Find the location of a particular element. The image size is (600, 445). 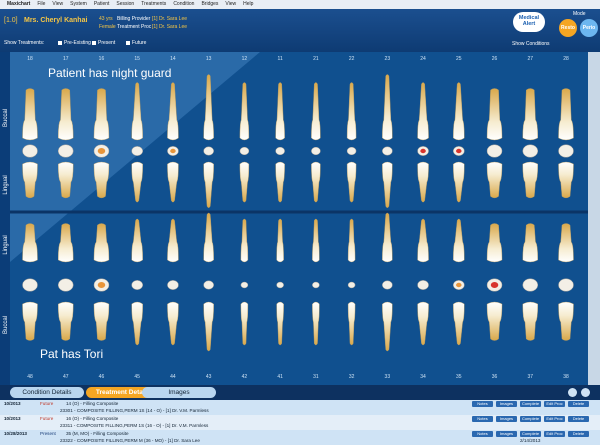

tooth-number: 38 is located at coordinates (566, 377).